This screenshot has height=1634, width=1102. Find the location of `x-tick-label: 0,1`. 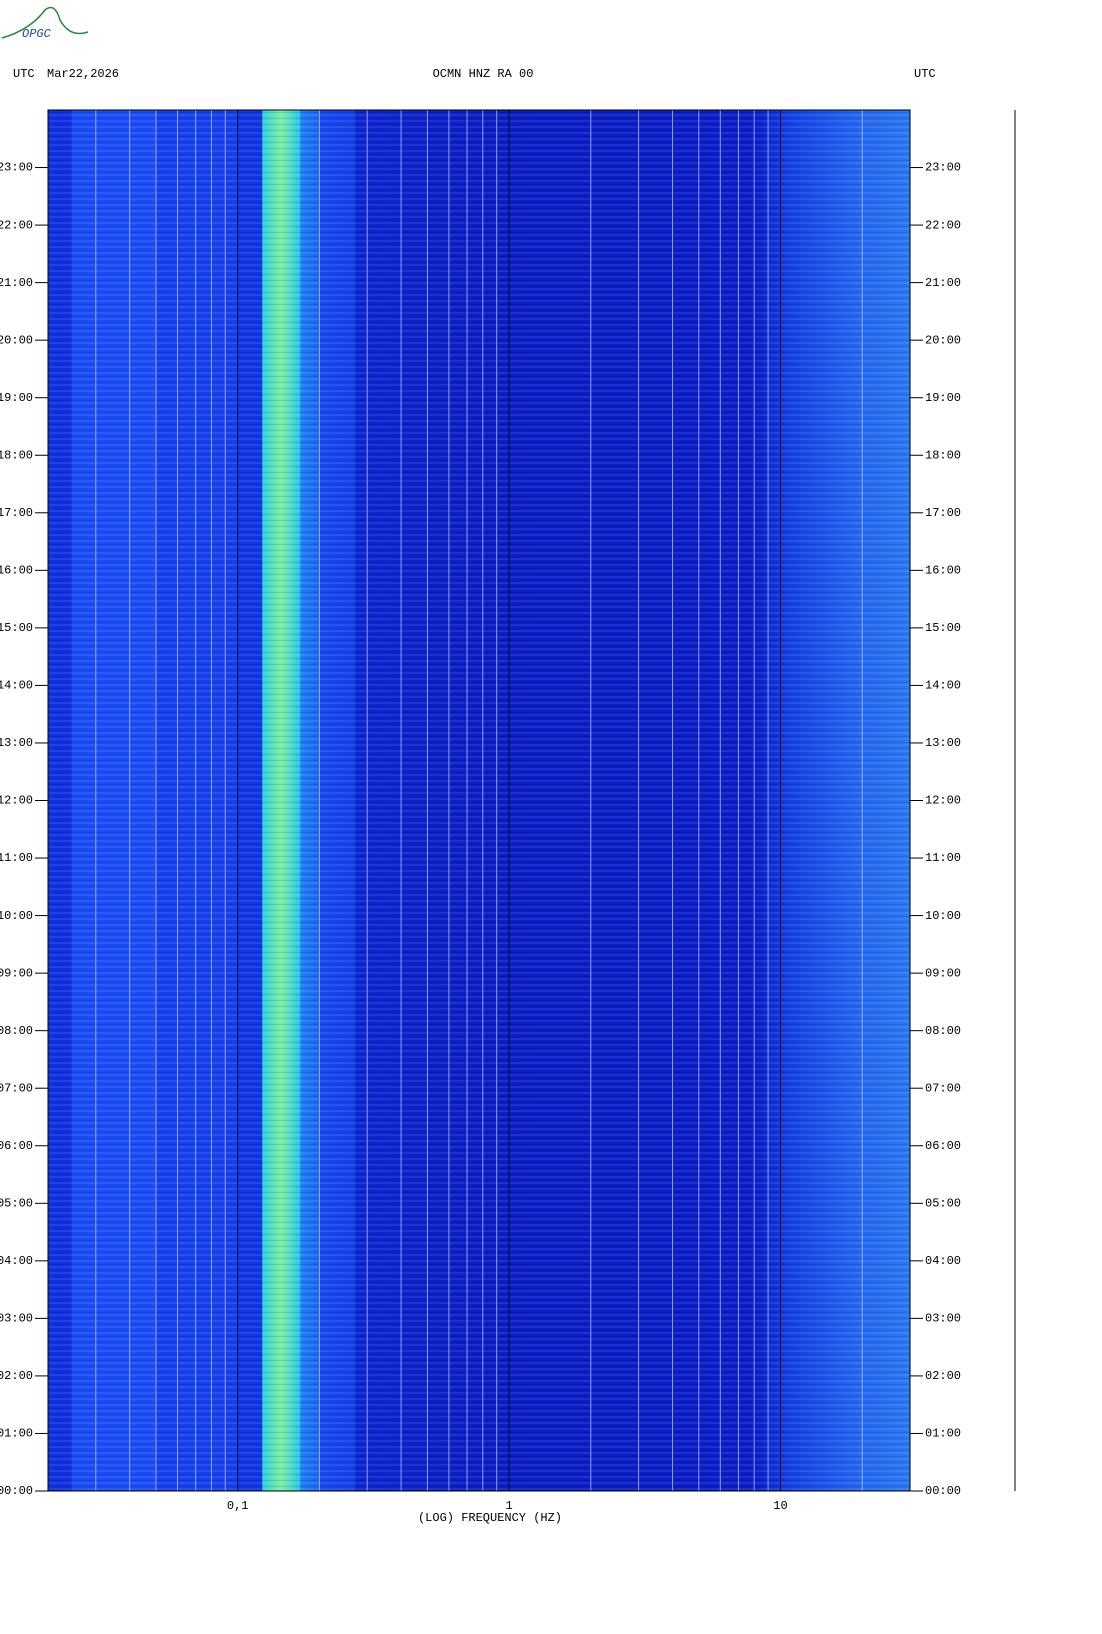

x-tick-label: 0,1 is located at coordinates (238, 1506).